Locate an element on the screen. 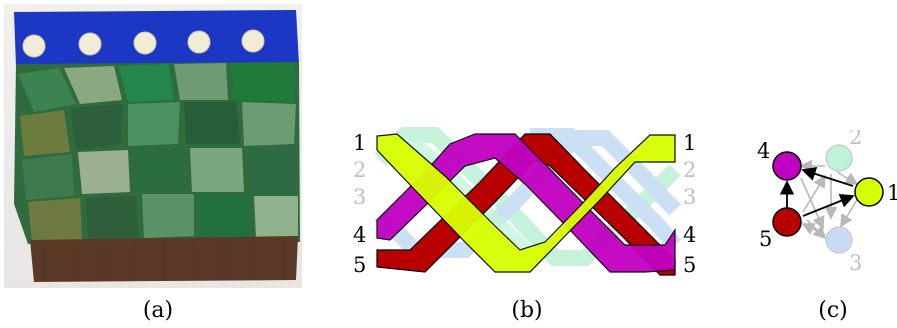  left-label-2: 2 is located at coordinates (359, 170).